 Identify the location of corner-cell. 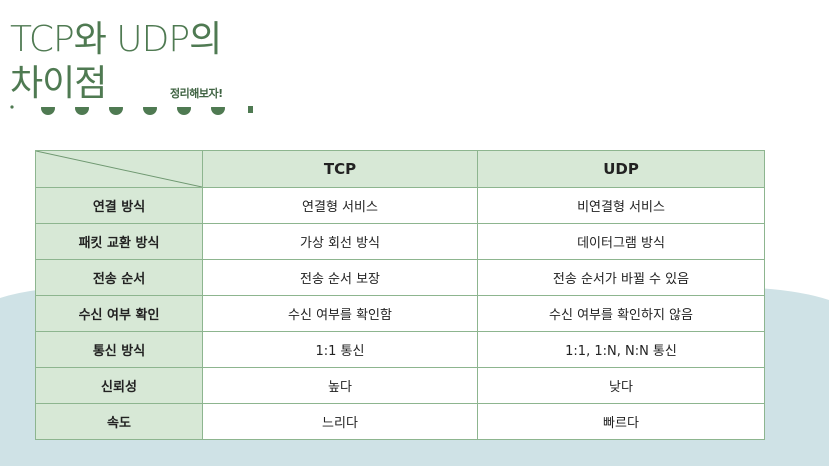
(119, 169).